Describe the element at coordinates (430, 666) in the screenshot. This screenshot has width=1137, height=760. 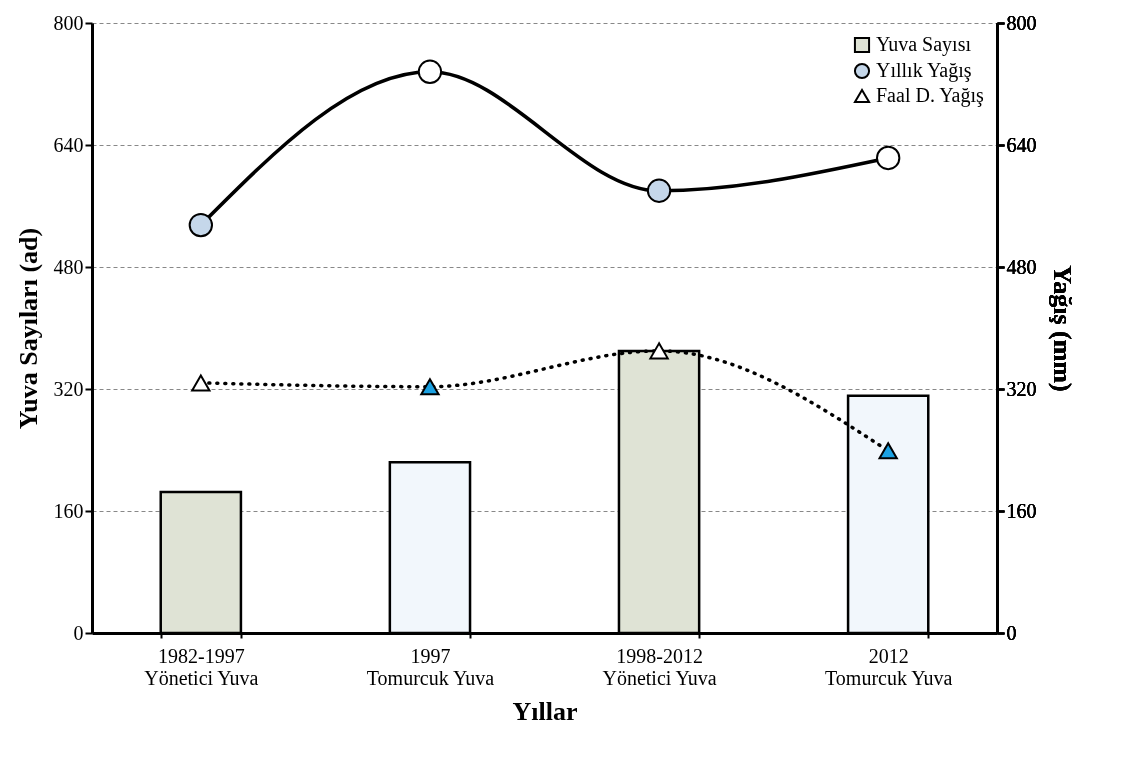
I see `x-tick-label: 1997 Tomurcuk Yuva` at that location.